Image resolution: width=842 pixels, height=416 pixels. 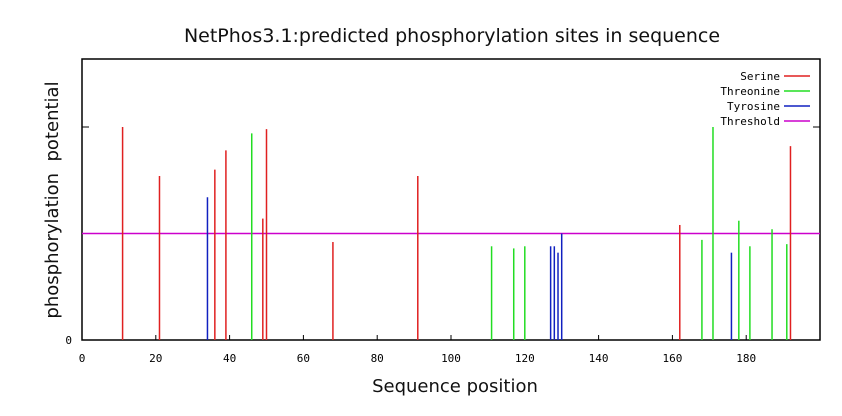 I want to click on x-tick-label: 100, so click(x=451, y=358).